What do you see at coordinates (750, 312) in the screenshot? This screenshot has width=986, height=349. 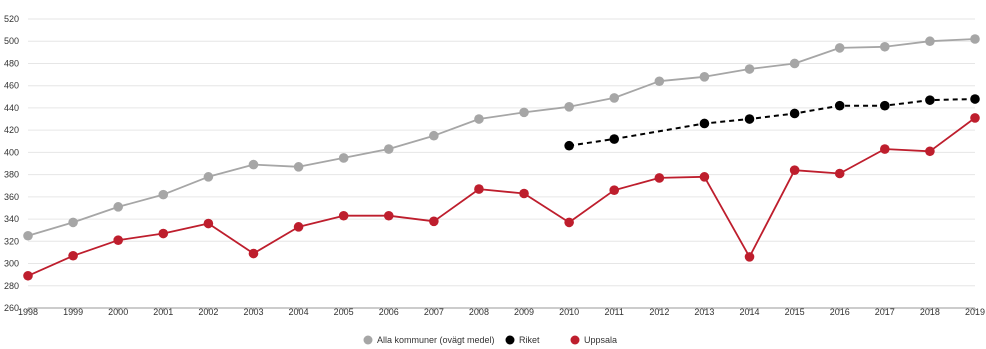 I see `x-tick-label: 2014` at bounding box center [750, 312].